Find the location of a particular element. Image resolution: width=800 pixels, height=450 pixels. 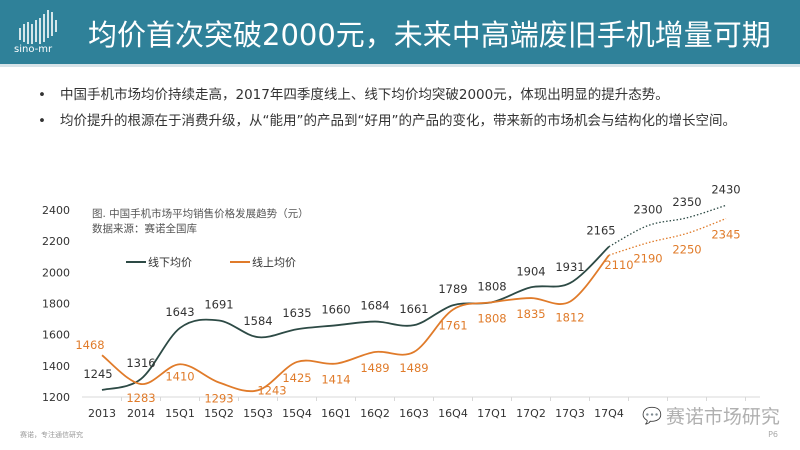

data-label: 1789 is located at coordinates (452, 289).